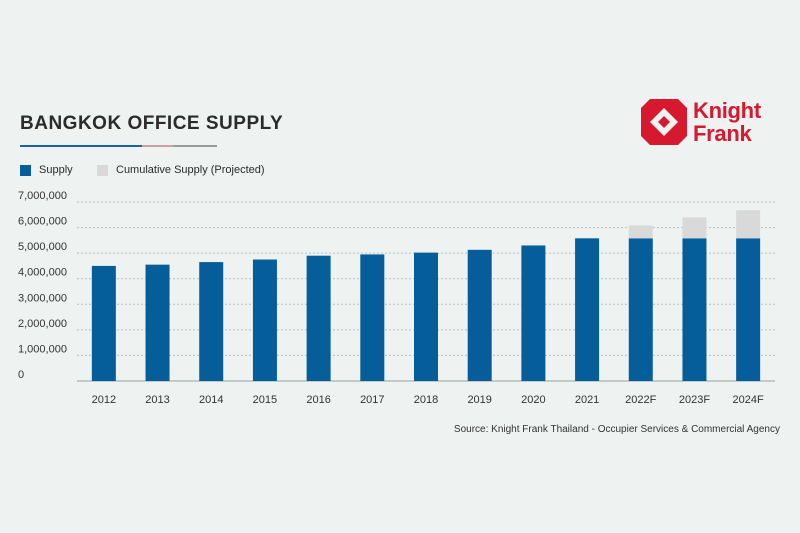 The width and height of the screenshot is (800, 533). I want to click on x-tick-label: 2021, so click(587, 400).